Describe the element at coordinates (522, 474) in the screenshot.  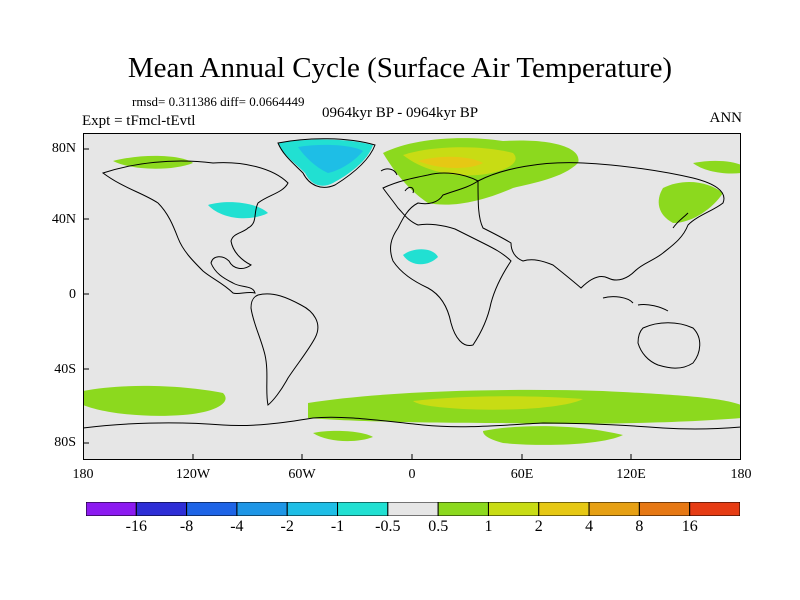
I see `x-label-60e: 60E` at that location.